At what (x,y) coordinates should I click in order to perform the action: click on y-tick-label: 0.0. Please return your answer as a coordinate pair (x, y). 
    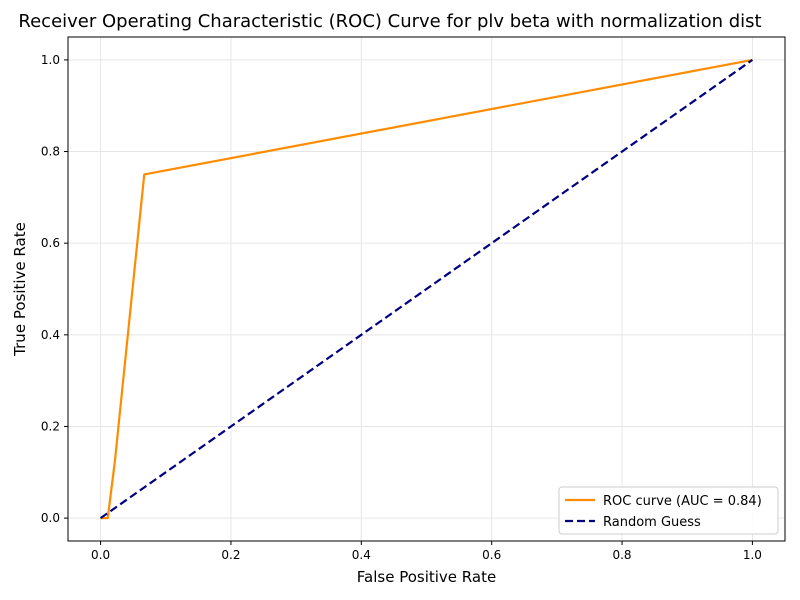
    Looking at the image, I should click on (50, 518).